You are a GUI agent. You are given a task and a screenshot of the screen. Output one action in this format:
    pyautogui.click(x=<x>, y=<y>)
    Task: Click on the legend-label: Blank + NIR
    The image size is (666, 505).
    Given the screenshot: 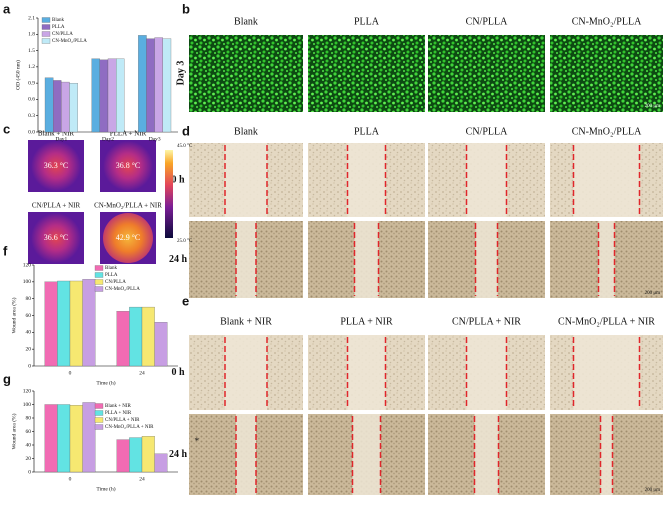 What is the action you would take?
    pyautogui.click(x=118, y=406)
    